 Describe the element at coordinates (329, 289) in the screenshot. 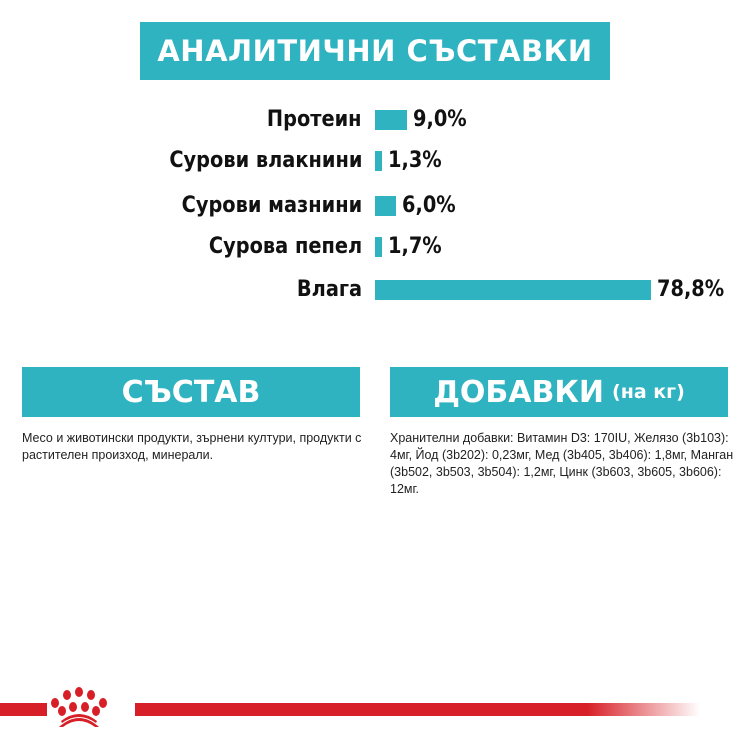

I see `bar-label: Влага` at that location.